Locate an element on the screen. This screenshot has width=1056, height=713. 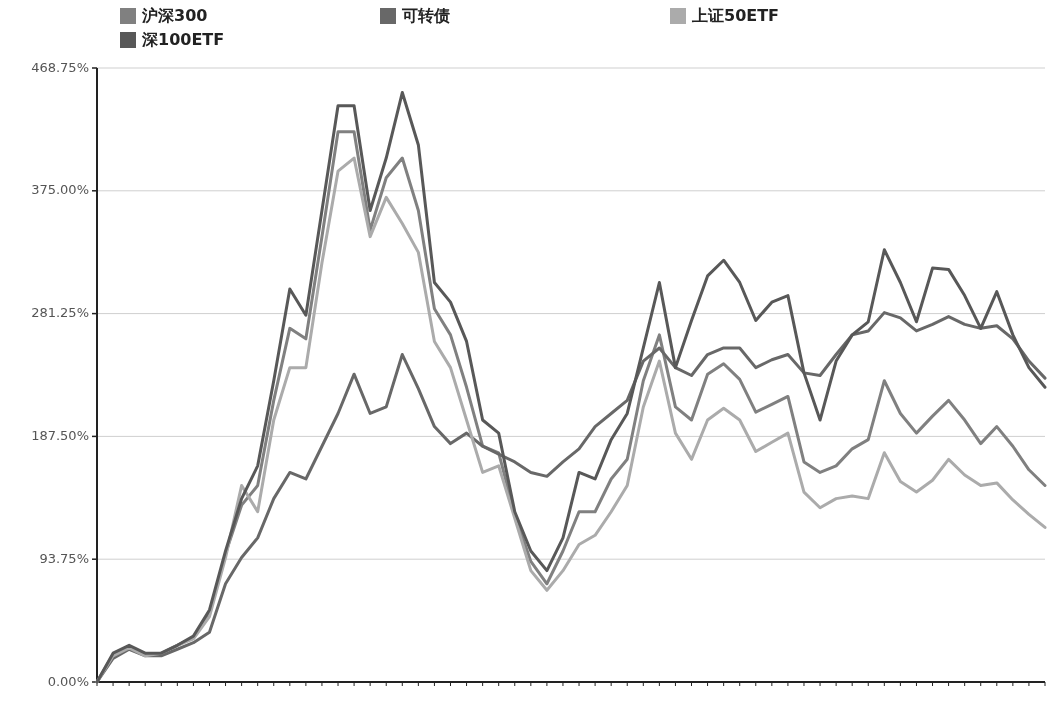
y-tick-label: 281.25% is located at coordinates (60, 313).